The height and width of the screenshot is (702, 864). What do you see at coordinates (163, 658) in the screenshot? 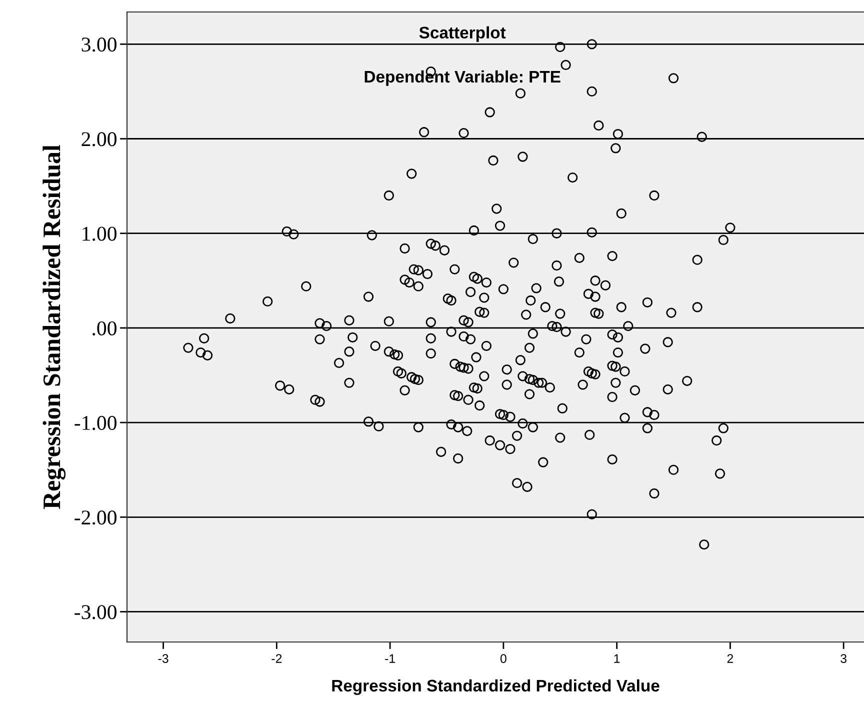
I see `x-tick-label: -3` at bounding box center [163, 658].